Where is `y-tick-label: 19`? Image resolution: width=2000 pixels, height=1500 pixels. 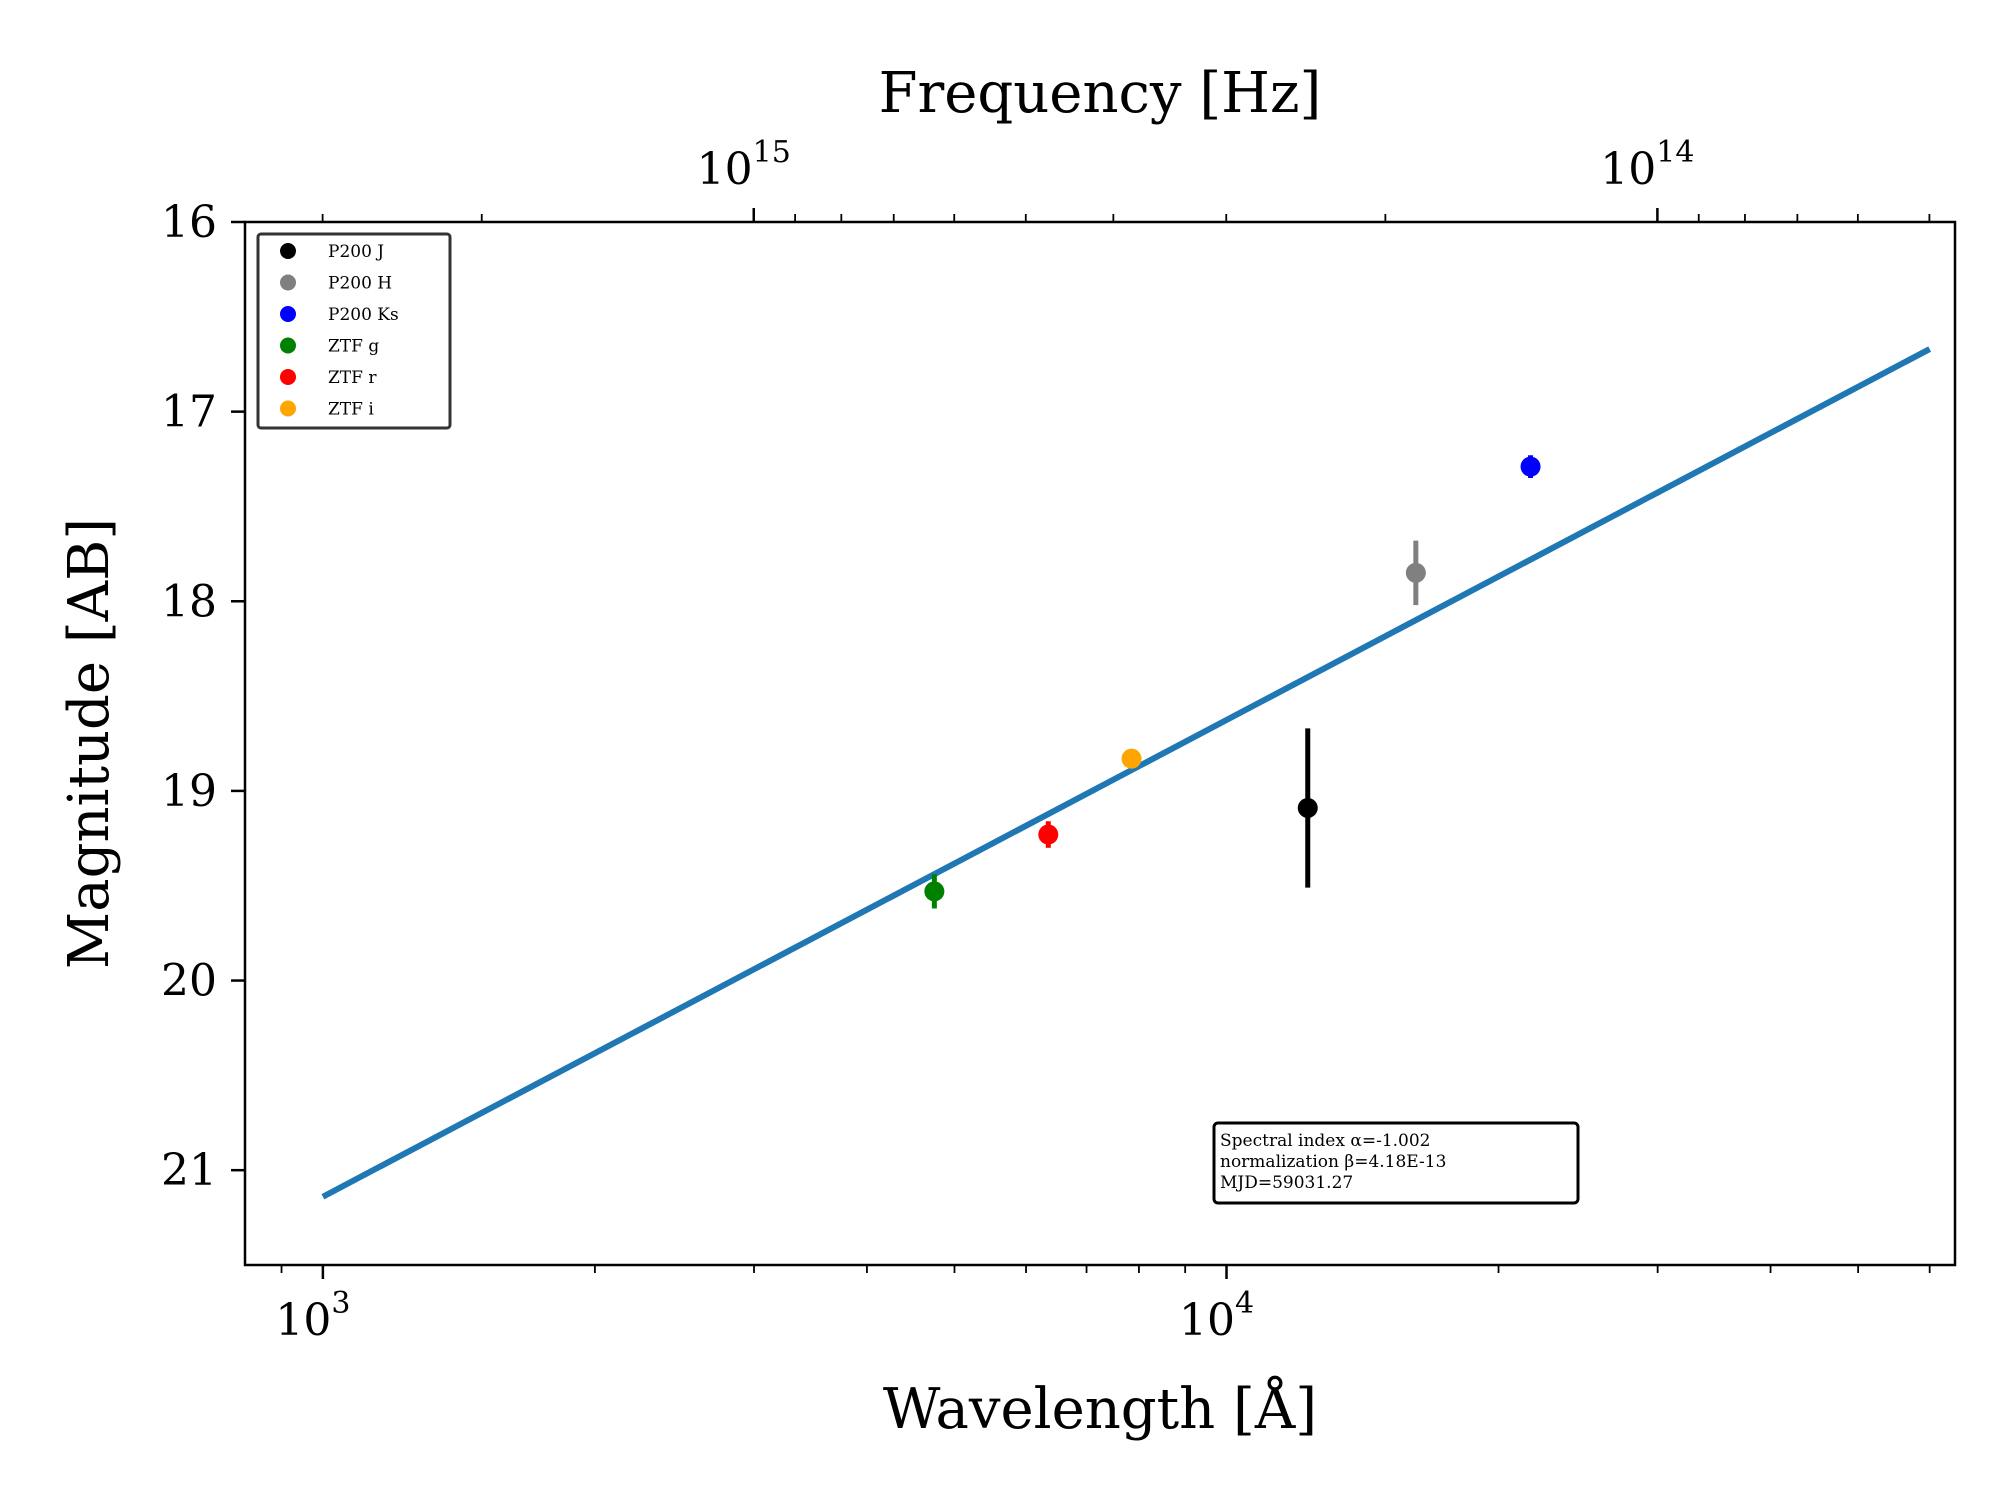
y-tick-label: 19 is located at coordinates (189, 791).